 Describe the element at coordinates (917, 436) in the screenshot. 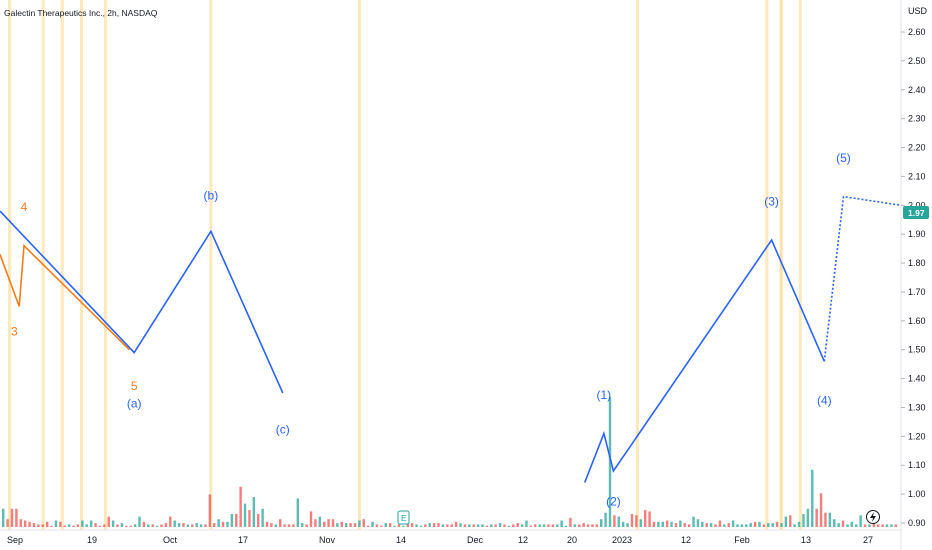

I see `y-tick-label: 1.20` at that location.